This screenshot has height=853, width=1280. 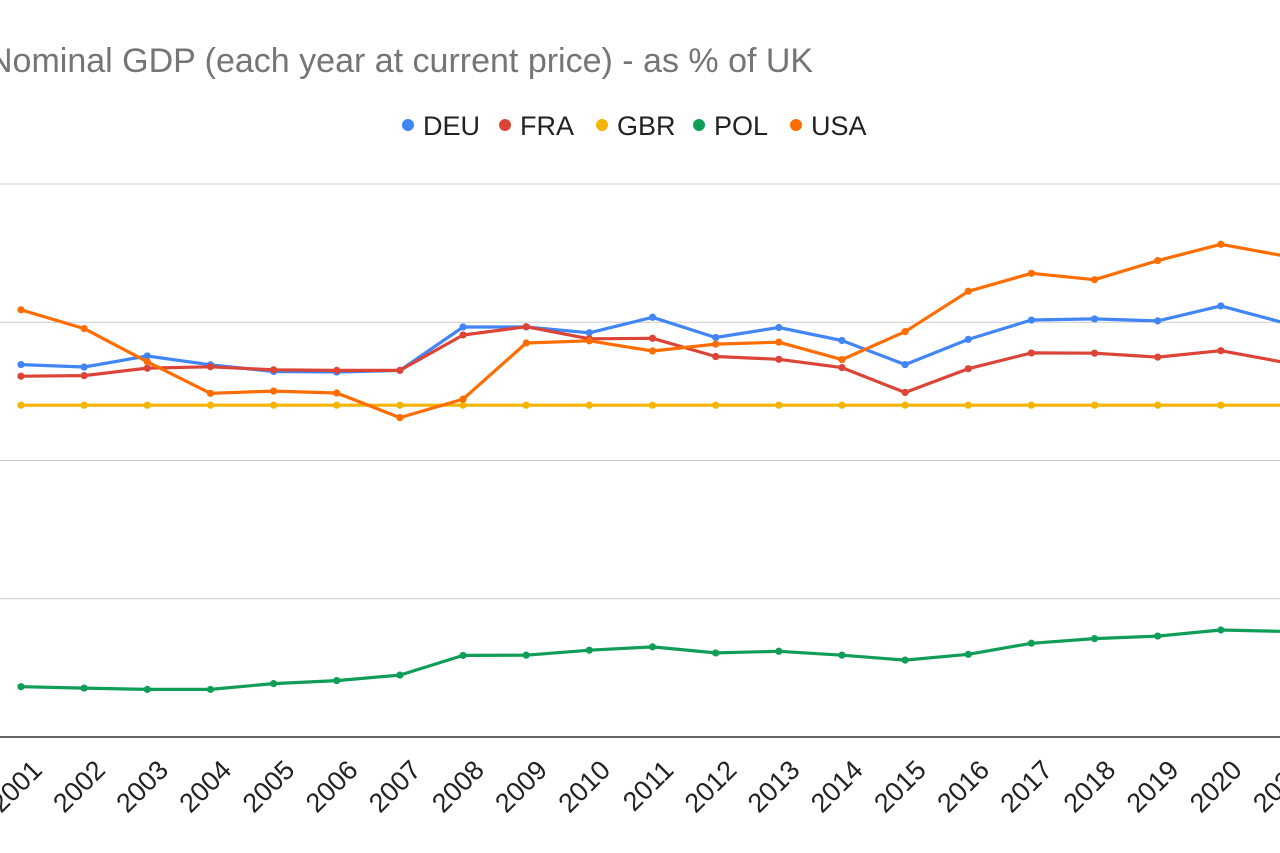 I want to click on point-gbr-2019, so click(x=1158, y=405).